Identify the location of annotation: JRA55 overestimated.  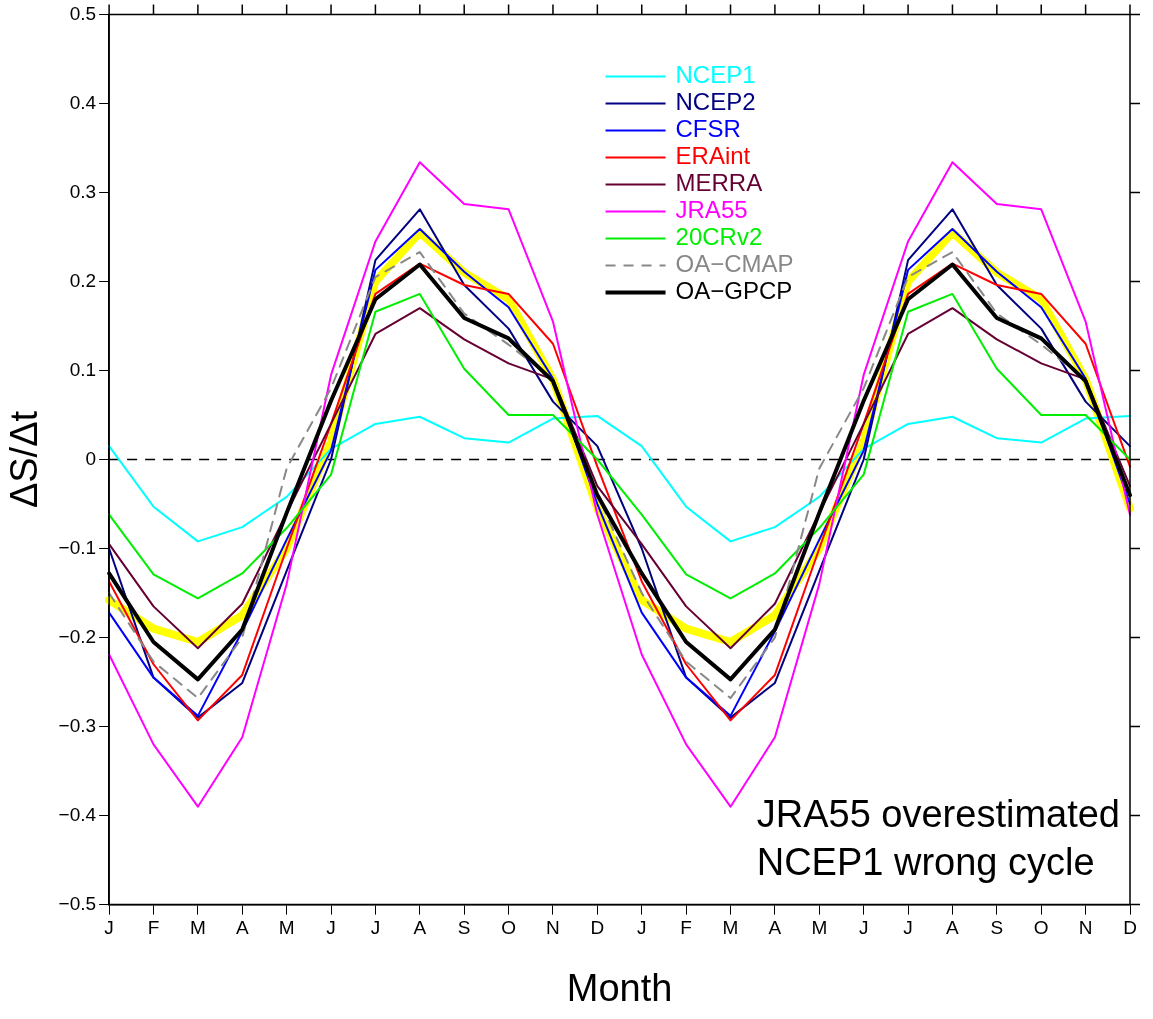
(938, 813).